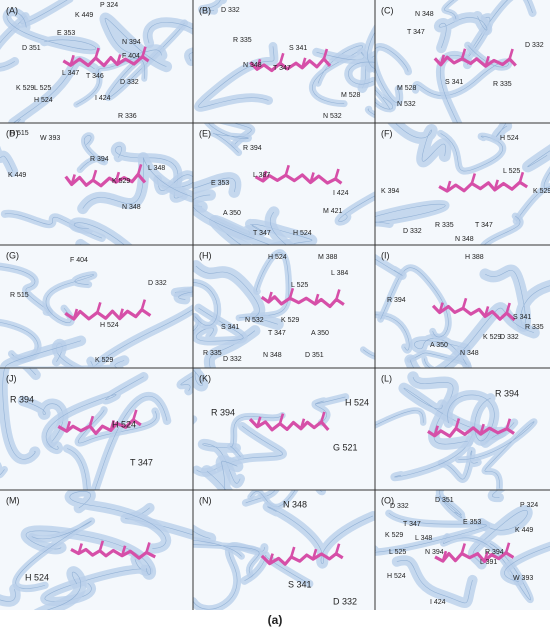 This screenshot has width=550, height=632. I want to click on panel-bg, so click(96, 306).